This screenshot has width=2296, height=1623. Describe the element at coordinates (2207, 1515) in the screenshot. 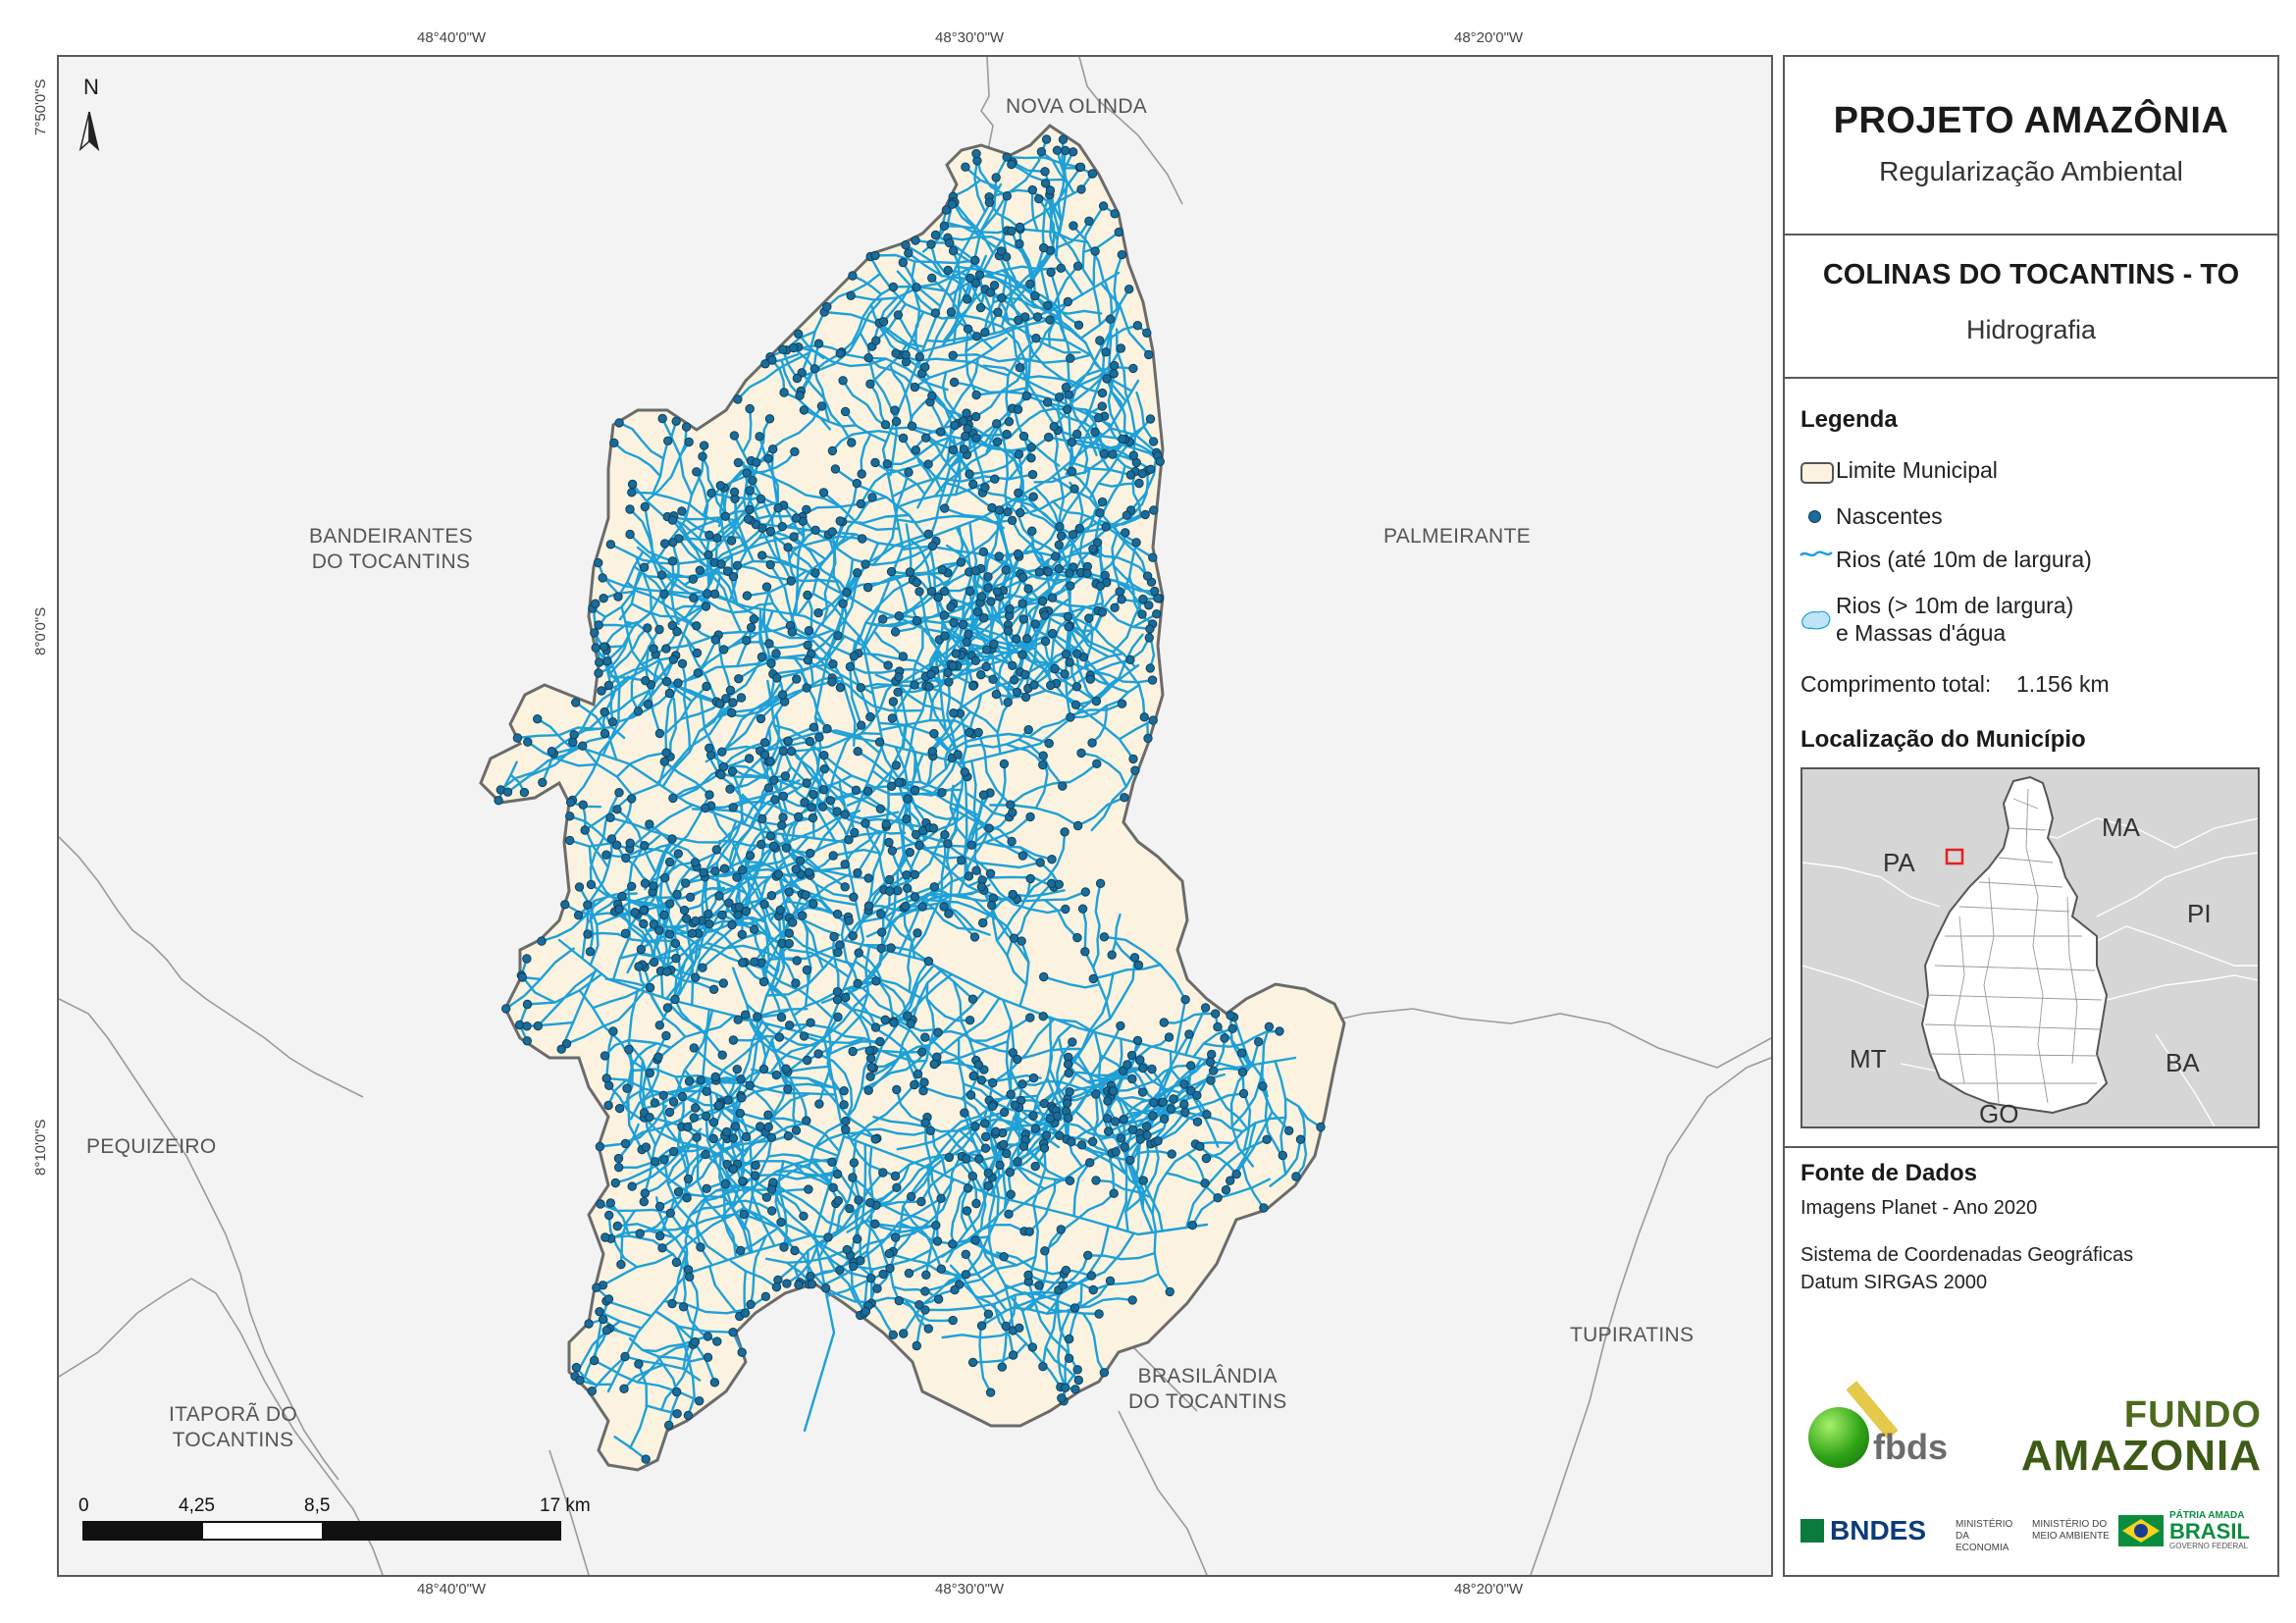

I see `gov-patria: PÁTRIA AMADA` at that location.